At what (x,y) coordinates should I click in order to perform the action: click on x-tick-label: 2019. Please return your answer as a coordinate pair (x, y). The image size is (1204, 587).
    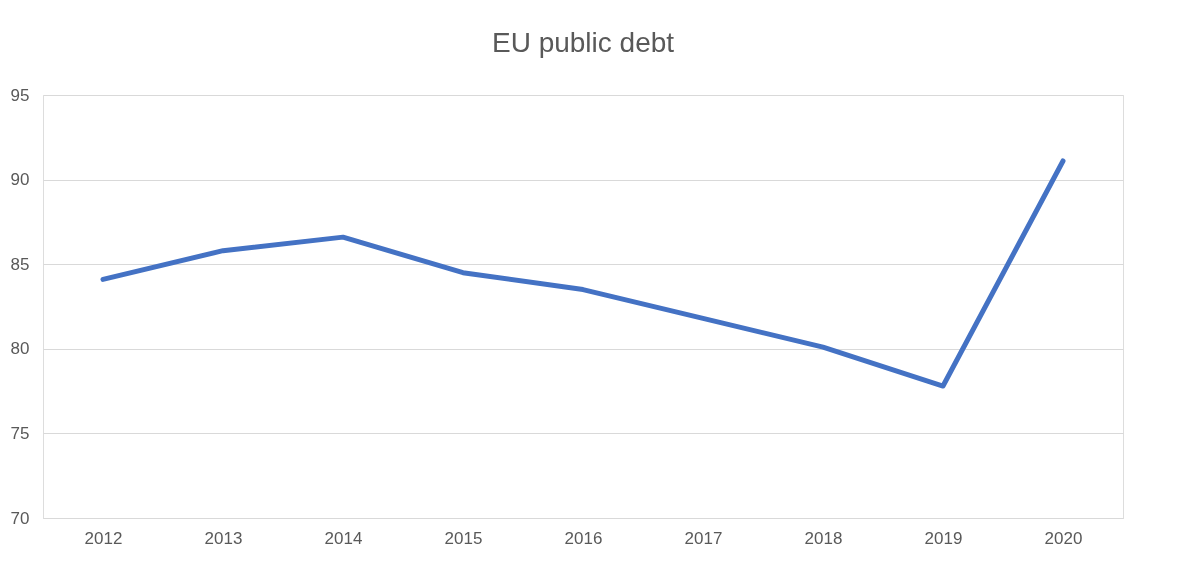
    Looking at the image, I should click on (943, 538).